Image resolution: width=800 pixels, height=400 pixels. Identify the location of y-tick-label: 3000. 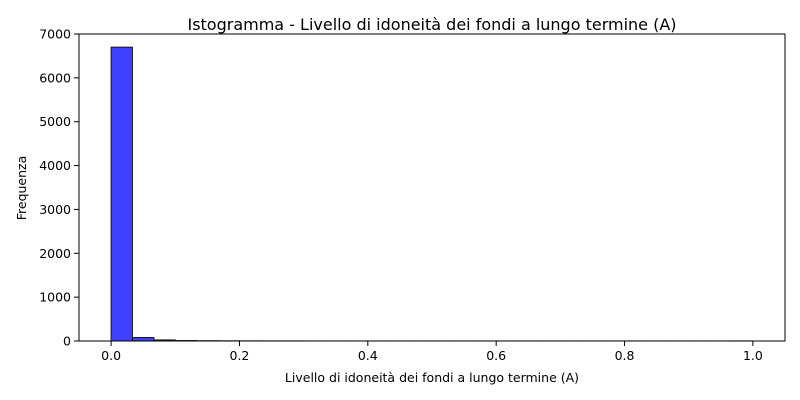
(55, 209).